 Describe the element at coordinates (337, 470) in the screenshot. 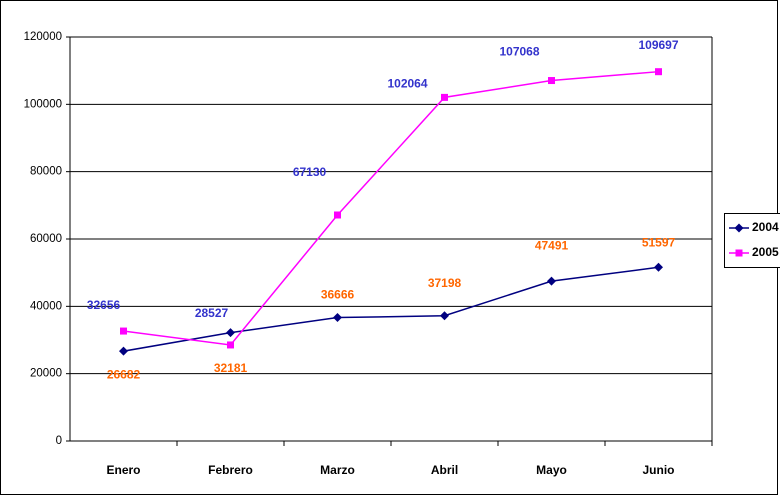

I see `x-tick-label: Marzo` at that location.